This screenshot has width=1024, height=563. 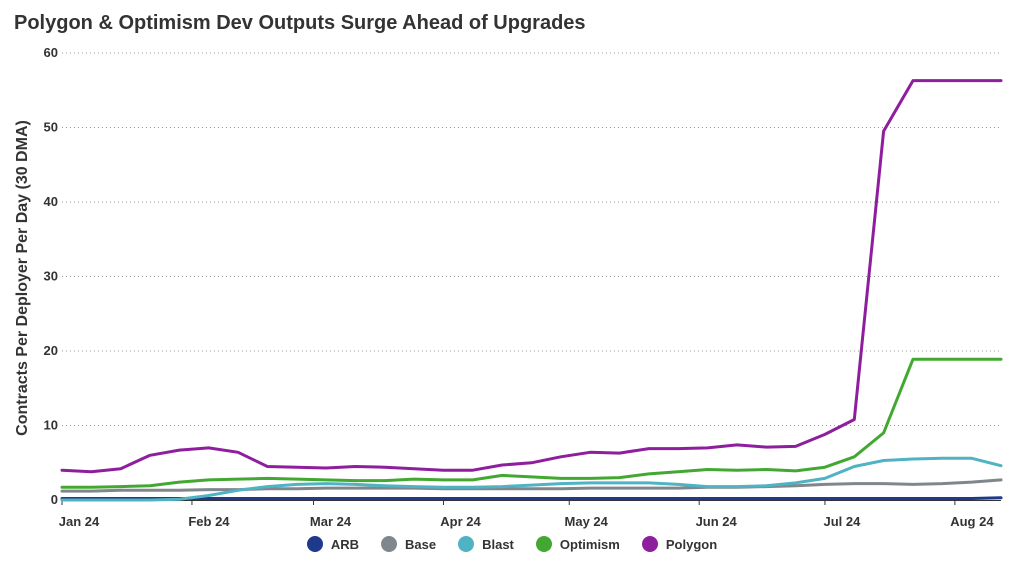 What do you see at coordinates (543, 544) in the screenshot?
I see `legend-marker-optimism` at bounding box center [543, 544].